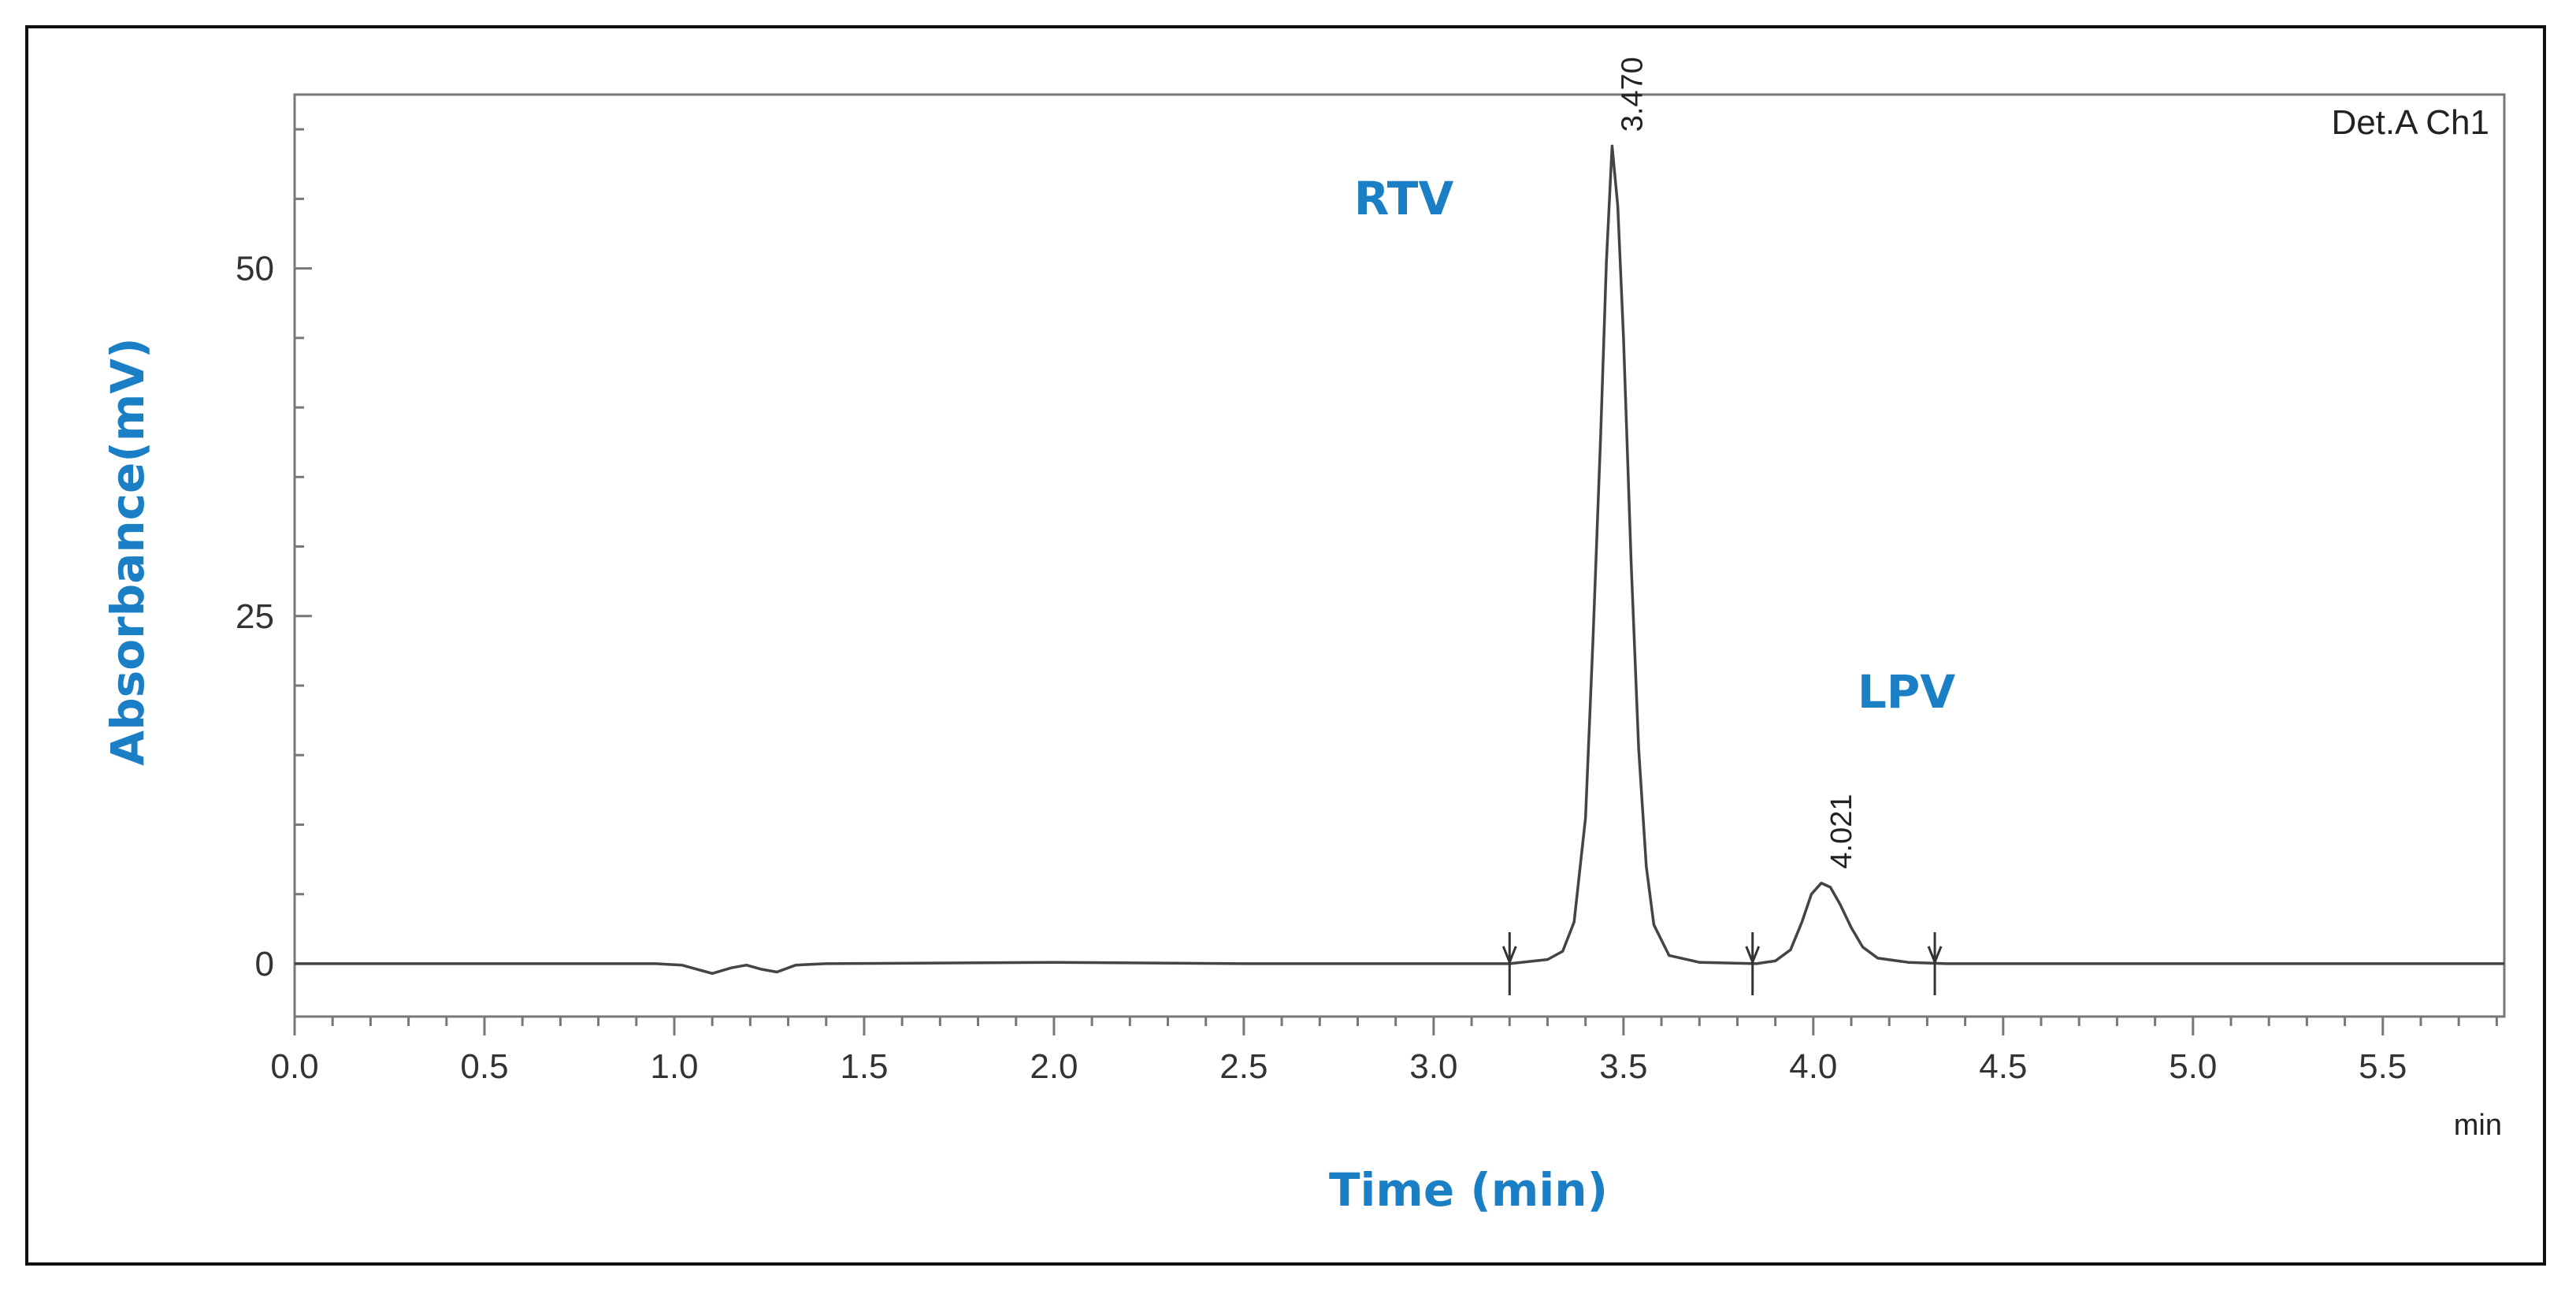 This screenshot has width=2576, height=1290. What do you see at coordinates (127, 551) in the screenshot?
I see `y-axis-title: Absorbance(mV)` at bounding box center [127, 551].